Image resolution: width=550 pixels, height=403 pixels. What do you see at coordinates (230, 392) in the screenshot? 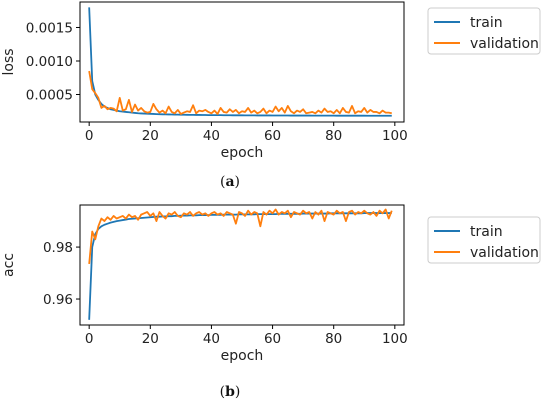
I see `figure-caption: (b)` at bounding box center [230, 392].